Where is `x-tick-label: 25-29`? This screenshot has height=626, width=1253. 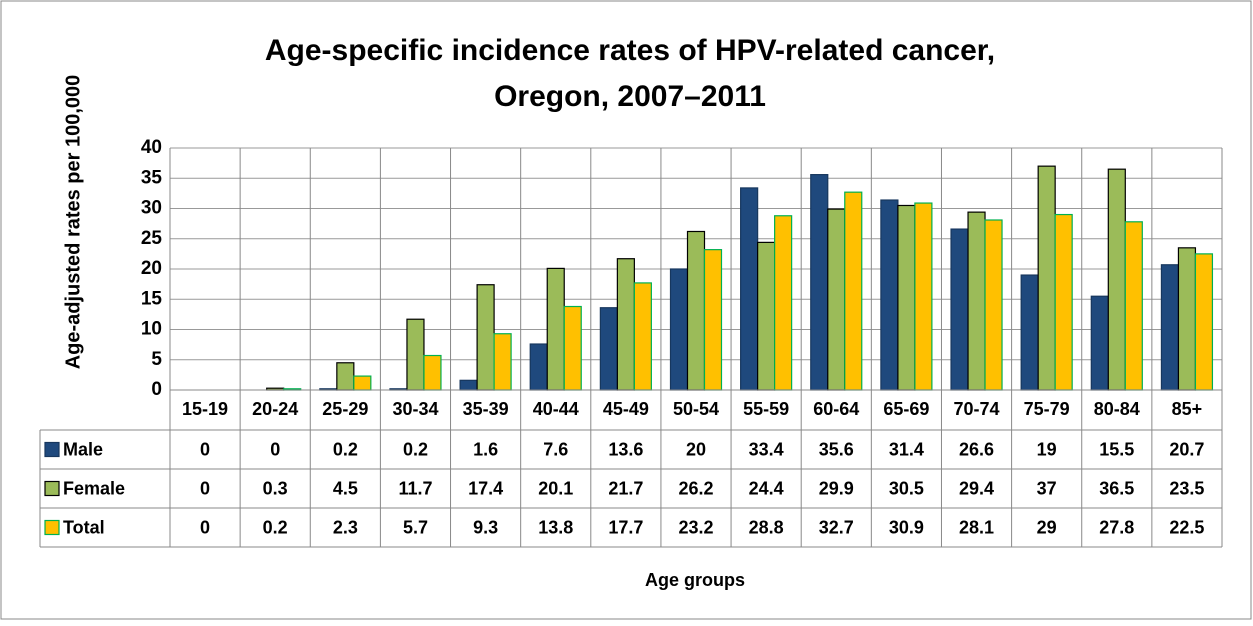 x-tick-label: 25-29 is located at coordinates (345, 409).